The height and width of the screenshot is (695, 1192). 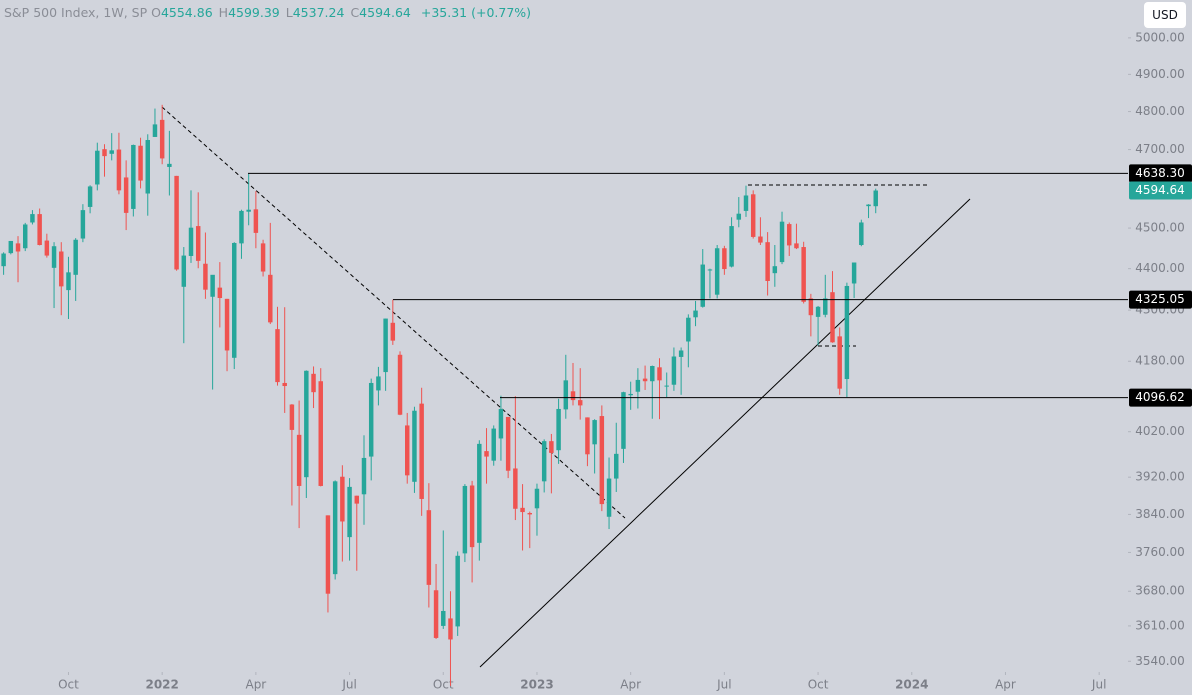 What do you see at coordinates (156, 12) in the screenshot?
I see `ohlc-key: O` at bounding box center [156, 12].